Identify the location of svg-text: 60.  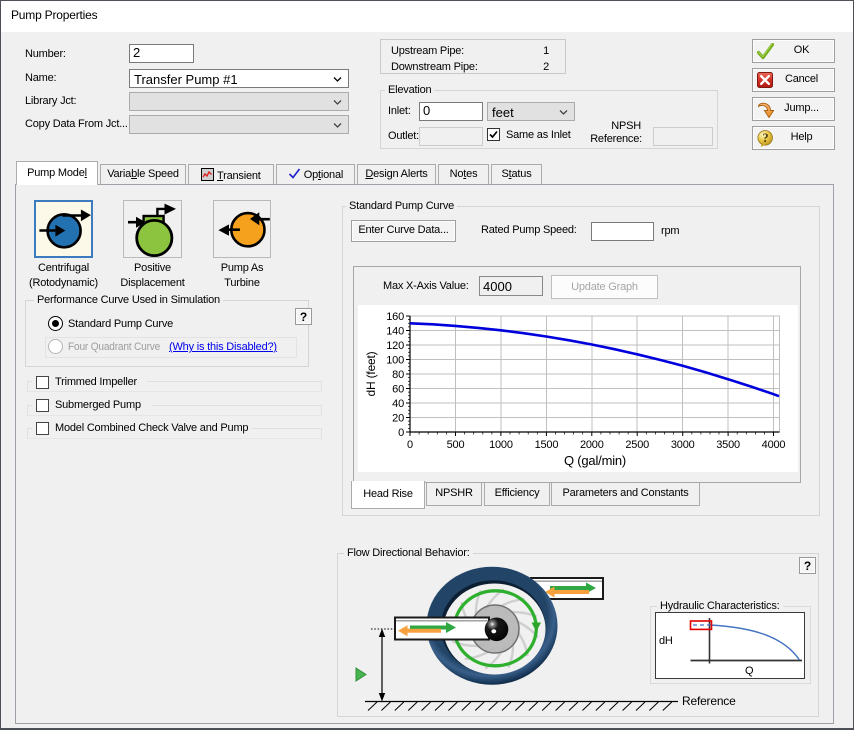
(398, 390).